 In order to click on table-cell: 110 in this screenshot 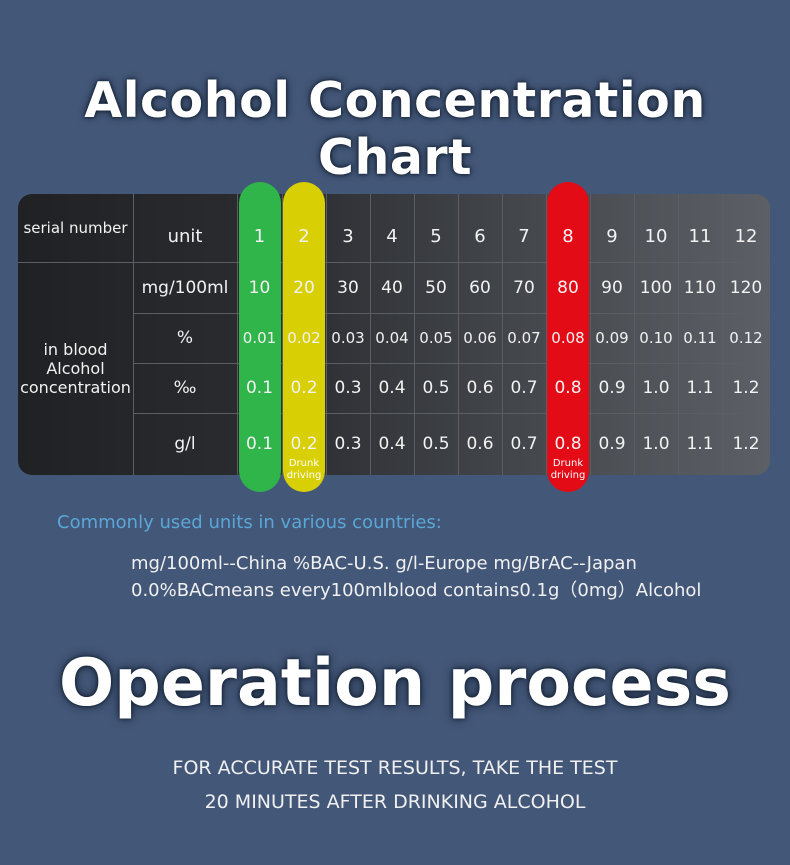, I will do `click(700, 287)`.